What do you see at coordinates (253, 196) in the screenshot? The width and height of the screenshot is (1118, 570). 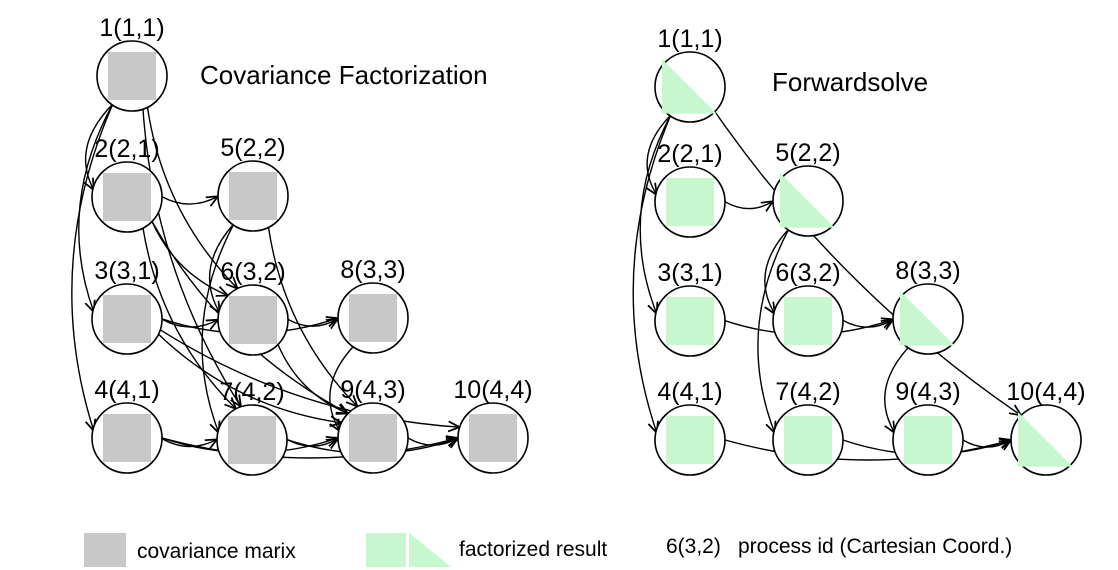 I see `node-5-block` at bounding box center [253, 196].